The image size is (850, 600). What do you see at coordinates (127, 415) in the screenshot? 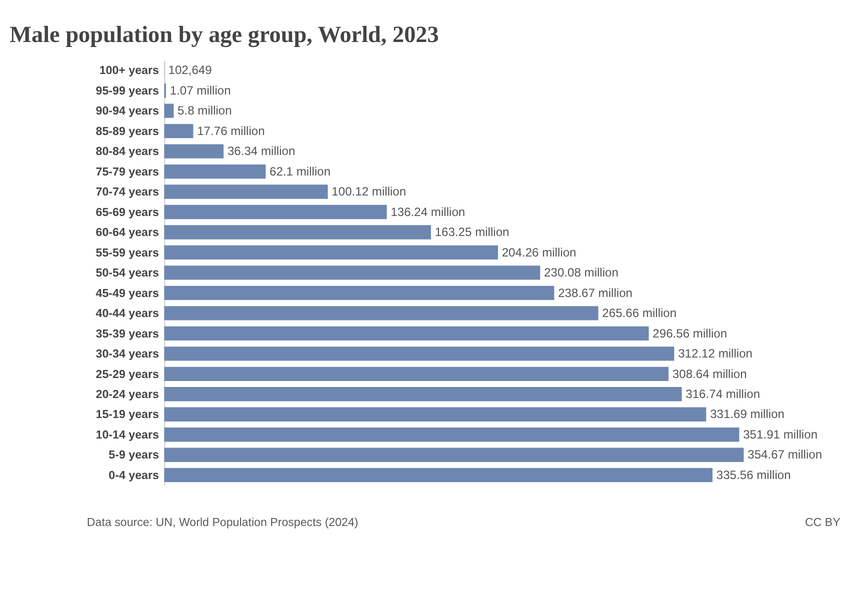
I see `y-tick-label: 15-19 years` at bounding box center [127, 415].